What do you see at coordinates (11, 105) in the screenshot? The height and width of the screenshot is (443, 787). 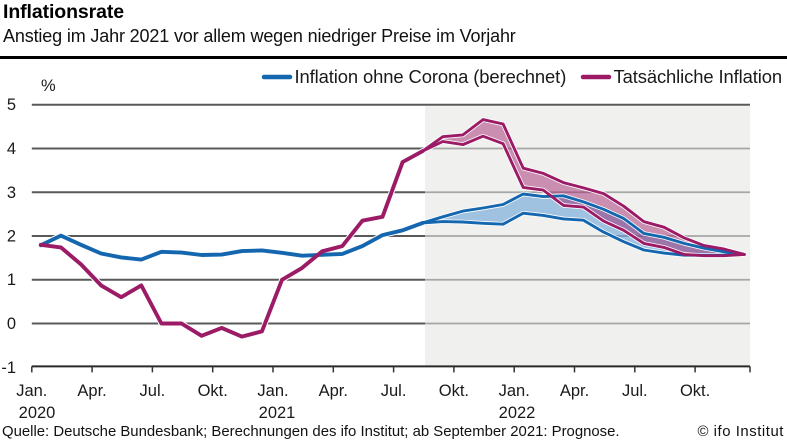 I see `svg-text: 5` at bounding box center [11, 105].